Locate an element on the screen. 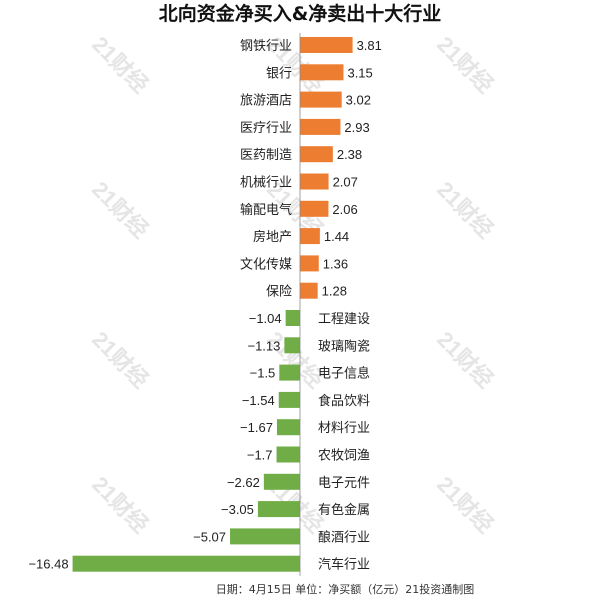  value-label: 3.15 is located at coordinates (359, 72).